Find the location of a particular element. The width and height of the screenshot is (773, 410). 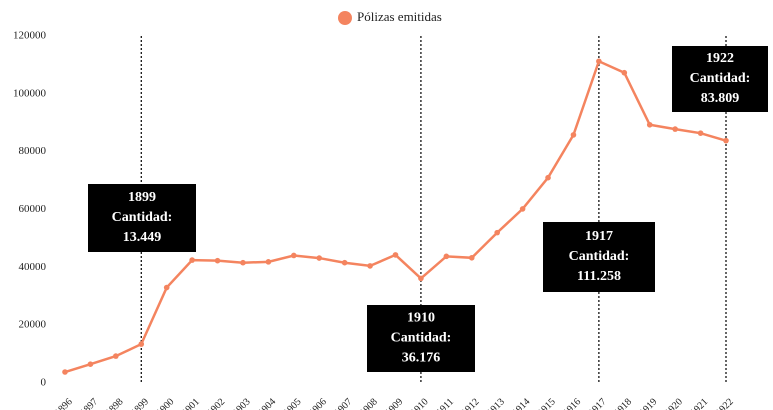

y-tick-label: 100000 is located at coordinates (30, 93).